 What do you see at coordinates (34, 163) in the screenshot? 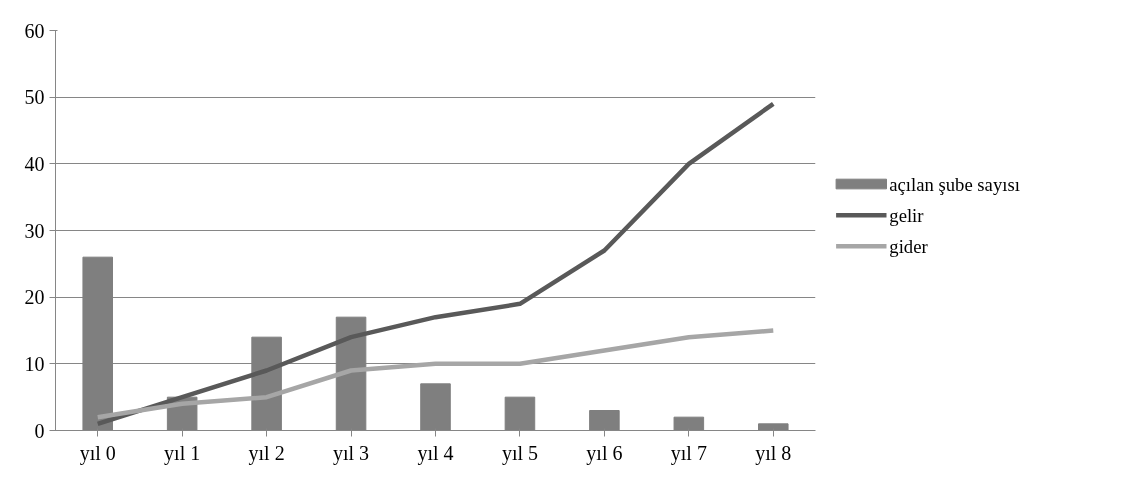
I see `y-tick-label: 40` at bounding box center [34, 163].